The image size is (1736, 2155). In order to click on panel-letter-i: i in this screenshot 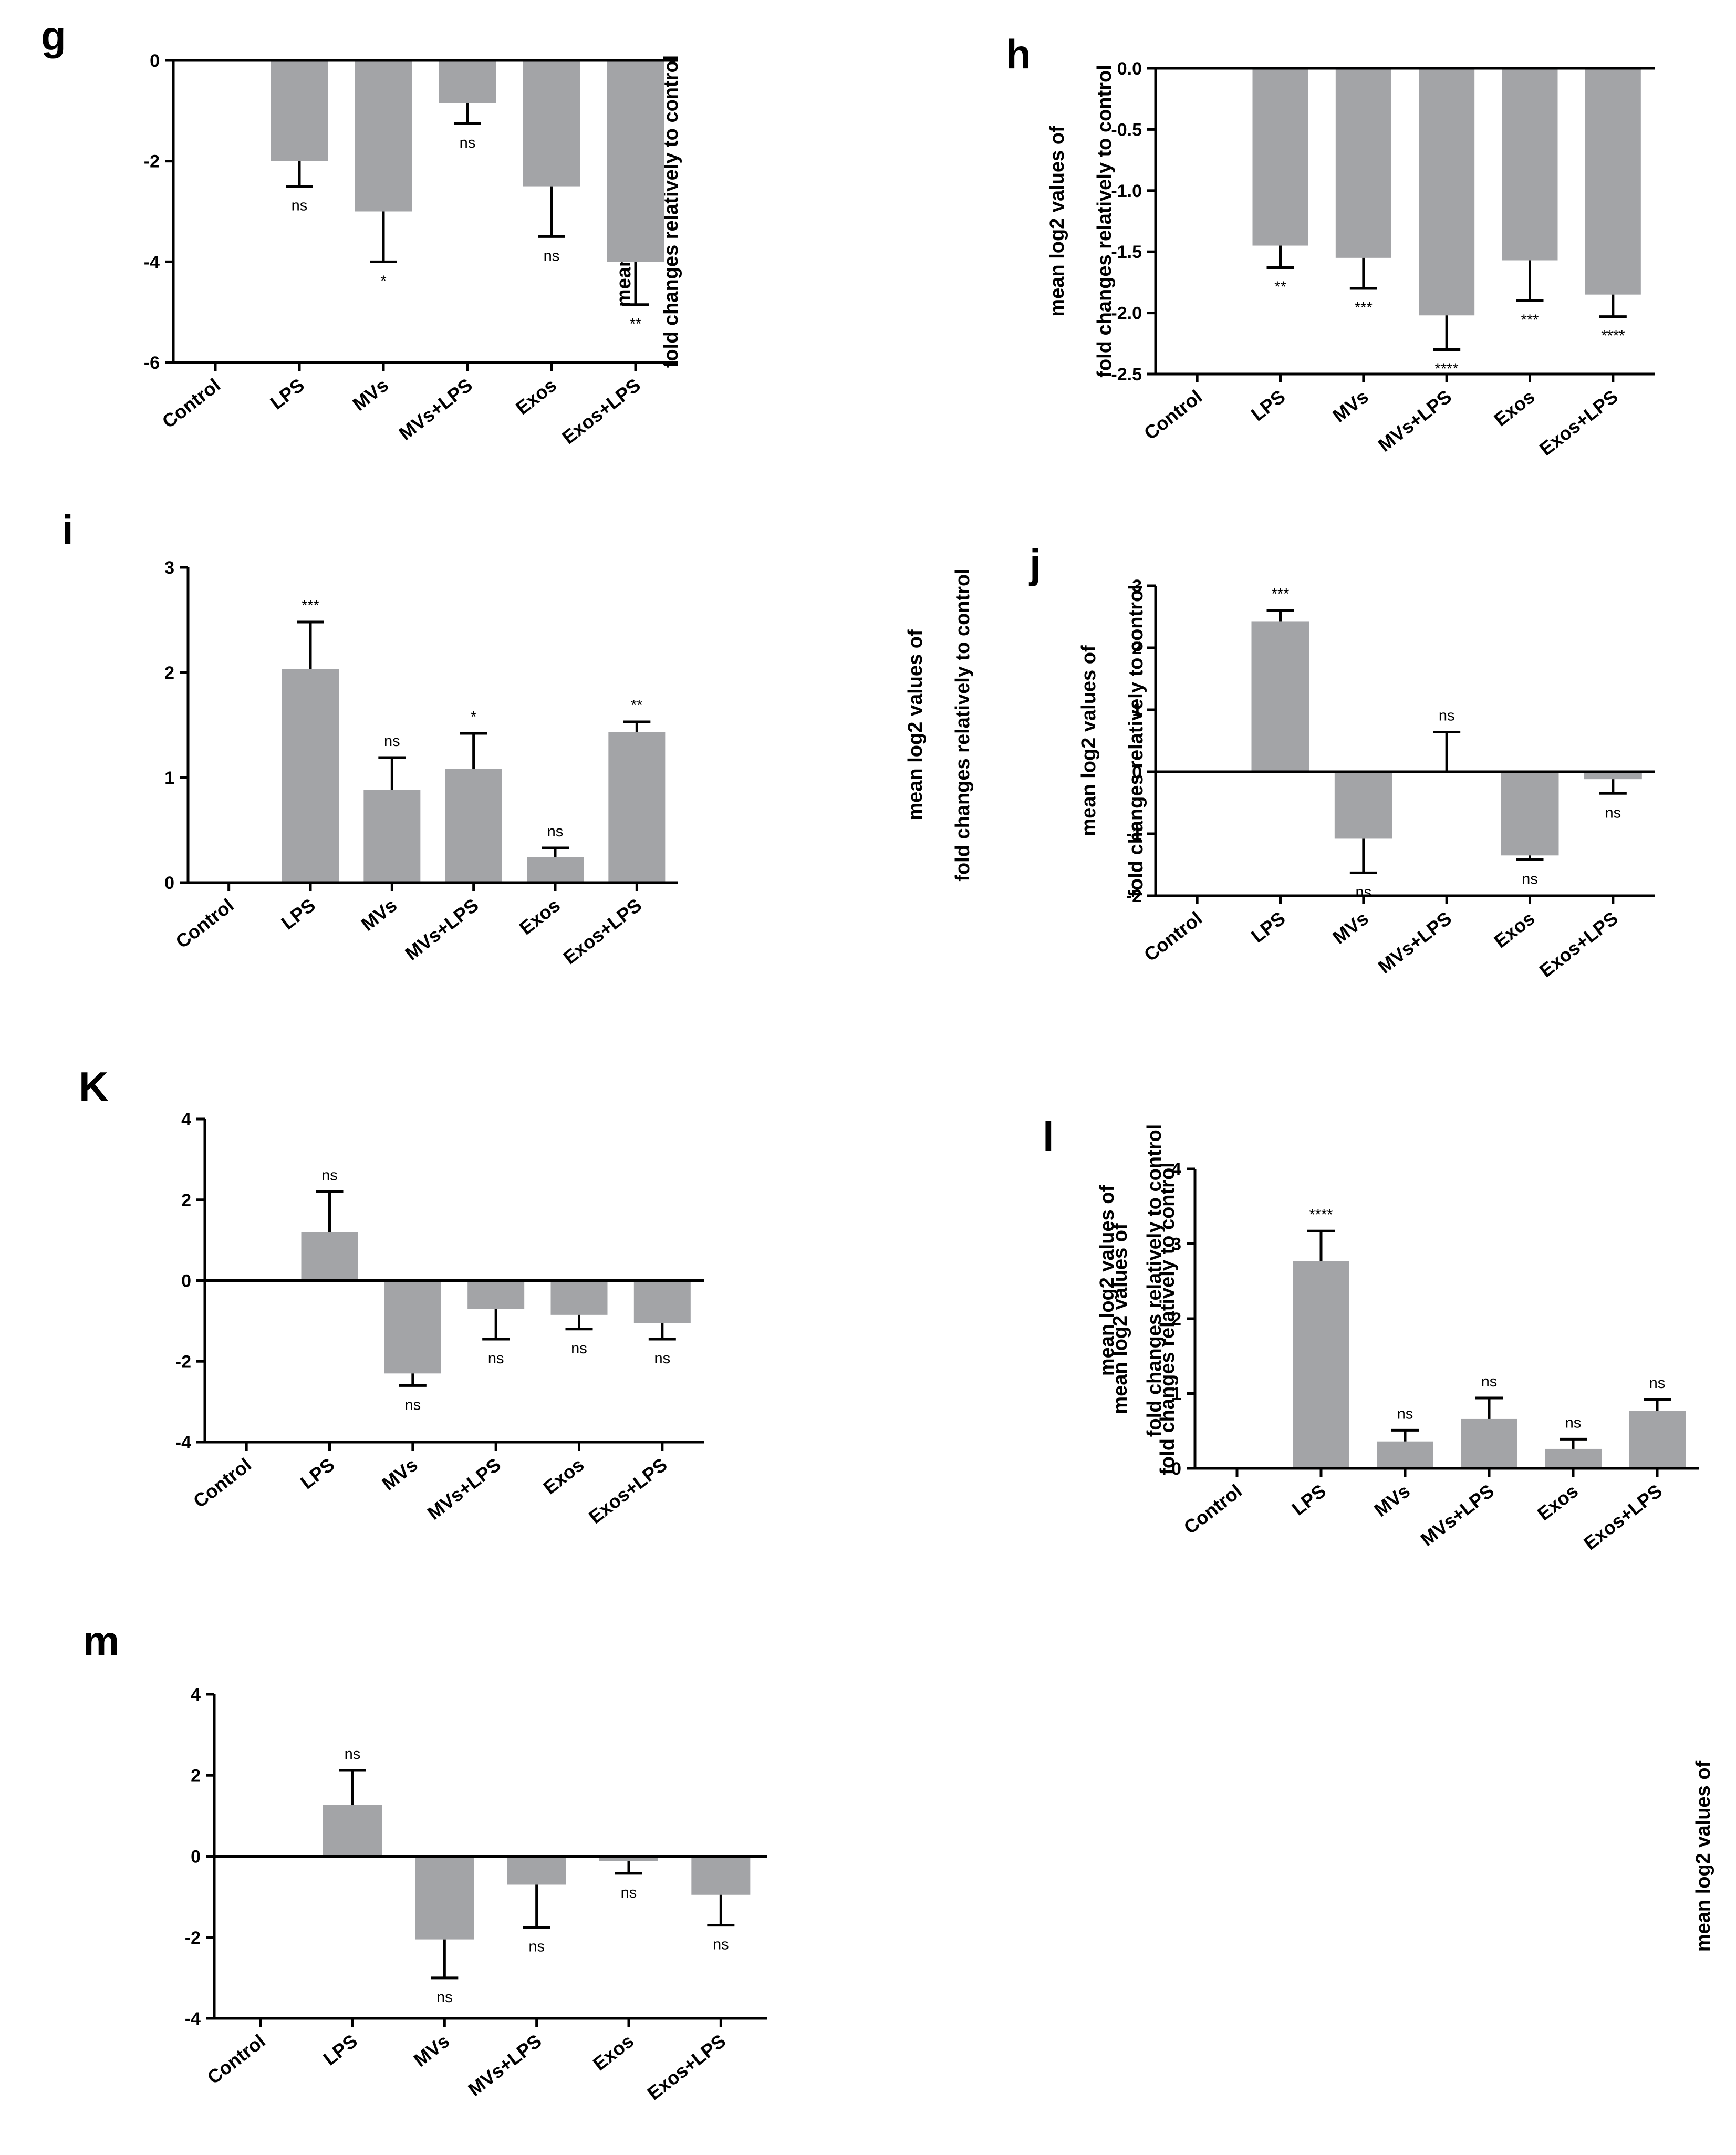, I will do `click(68, 529)`.